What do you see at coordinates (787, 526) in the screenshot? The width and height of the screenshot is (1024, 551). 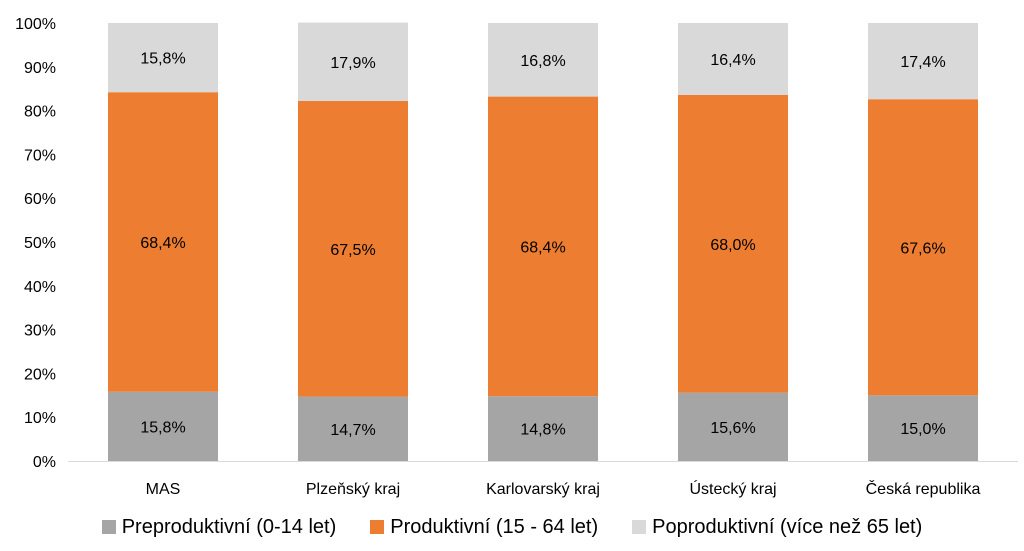 I see `legend-label-postproductive: Poproduktivní (více než 65 let)` at bounding box center [787, 526].